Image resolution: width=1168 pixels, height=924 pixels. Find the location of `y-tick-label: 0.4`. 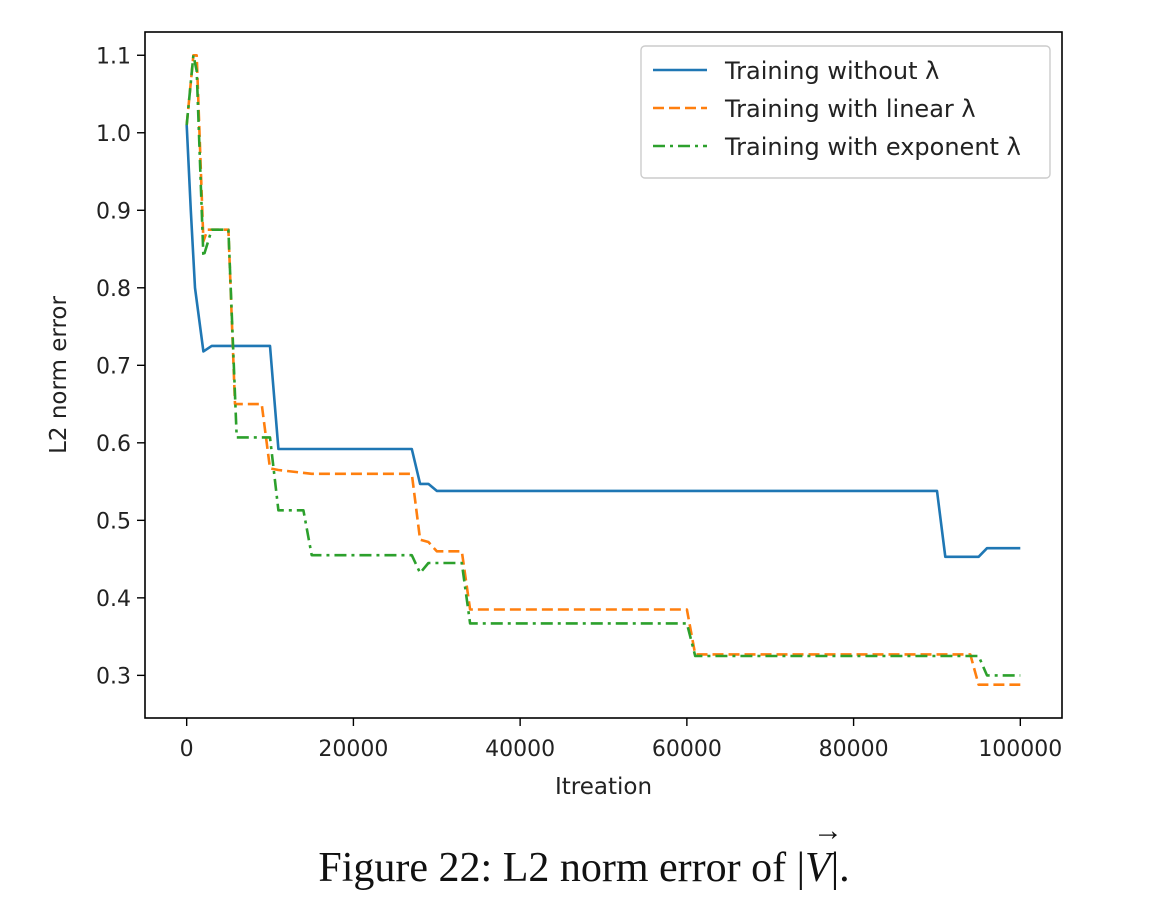

y-tick-label: 0.4 is located at coordinates (113, 599).